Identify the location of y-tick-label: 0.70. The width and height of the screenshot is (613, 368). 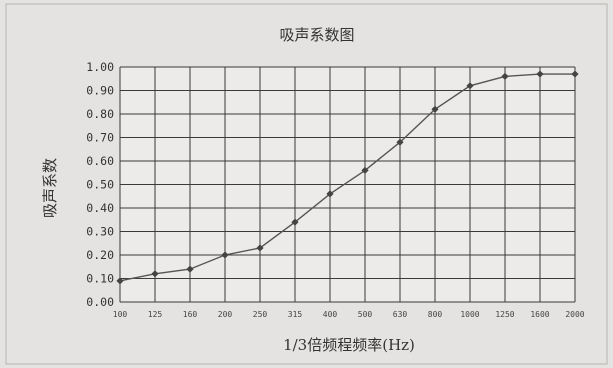
(100, 138).